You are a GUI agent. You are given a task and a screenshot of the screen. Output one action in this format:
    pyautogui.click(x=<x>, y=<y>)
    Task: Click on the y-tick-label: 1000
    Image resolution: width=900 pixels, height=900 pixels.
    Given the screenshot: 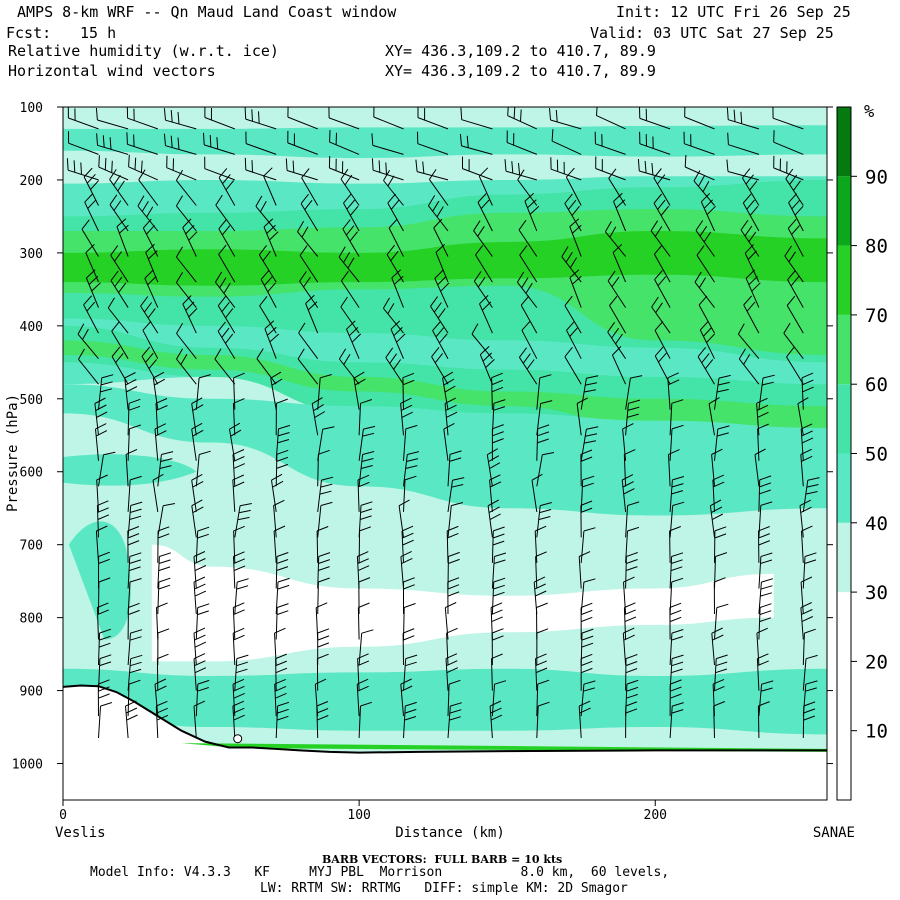 What is the action you would take?
    pyautogui.click(x=27, y=765)
    